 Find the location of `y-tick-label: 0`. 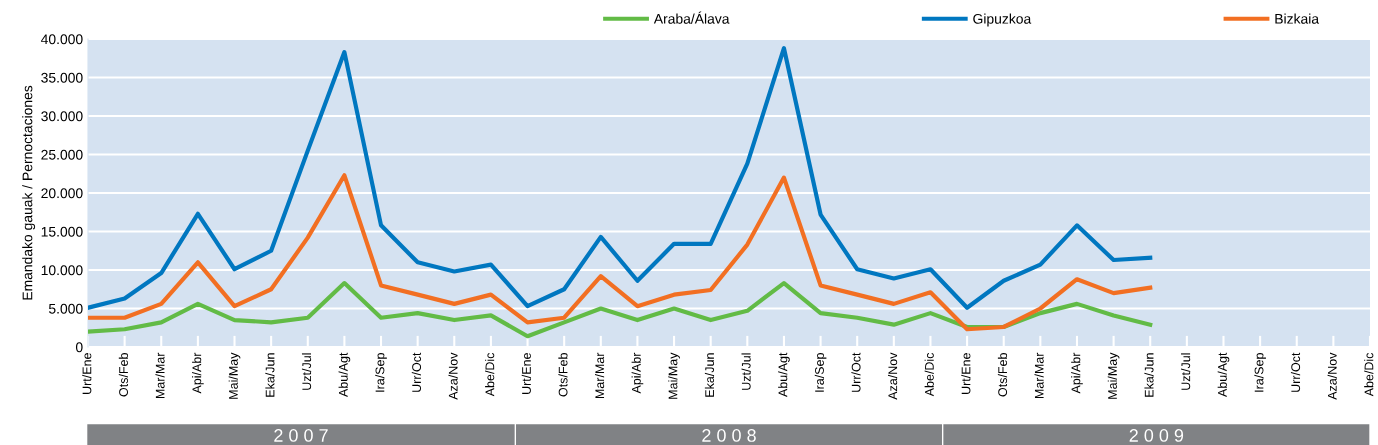

y-tick-label: 0 is located at coordinates (79, 347).